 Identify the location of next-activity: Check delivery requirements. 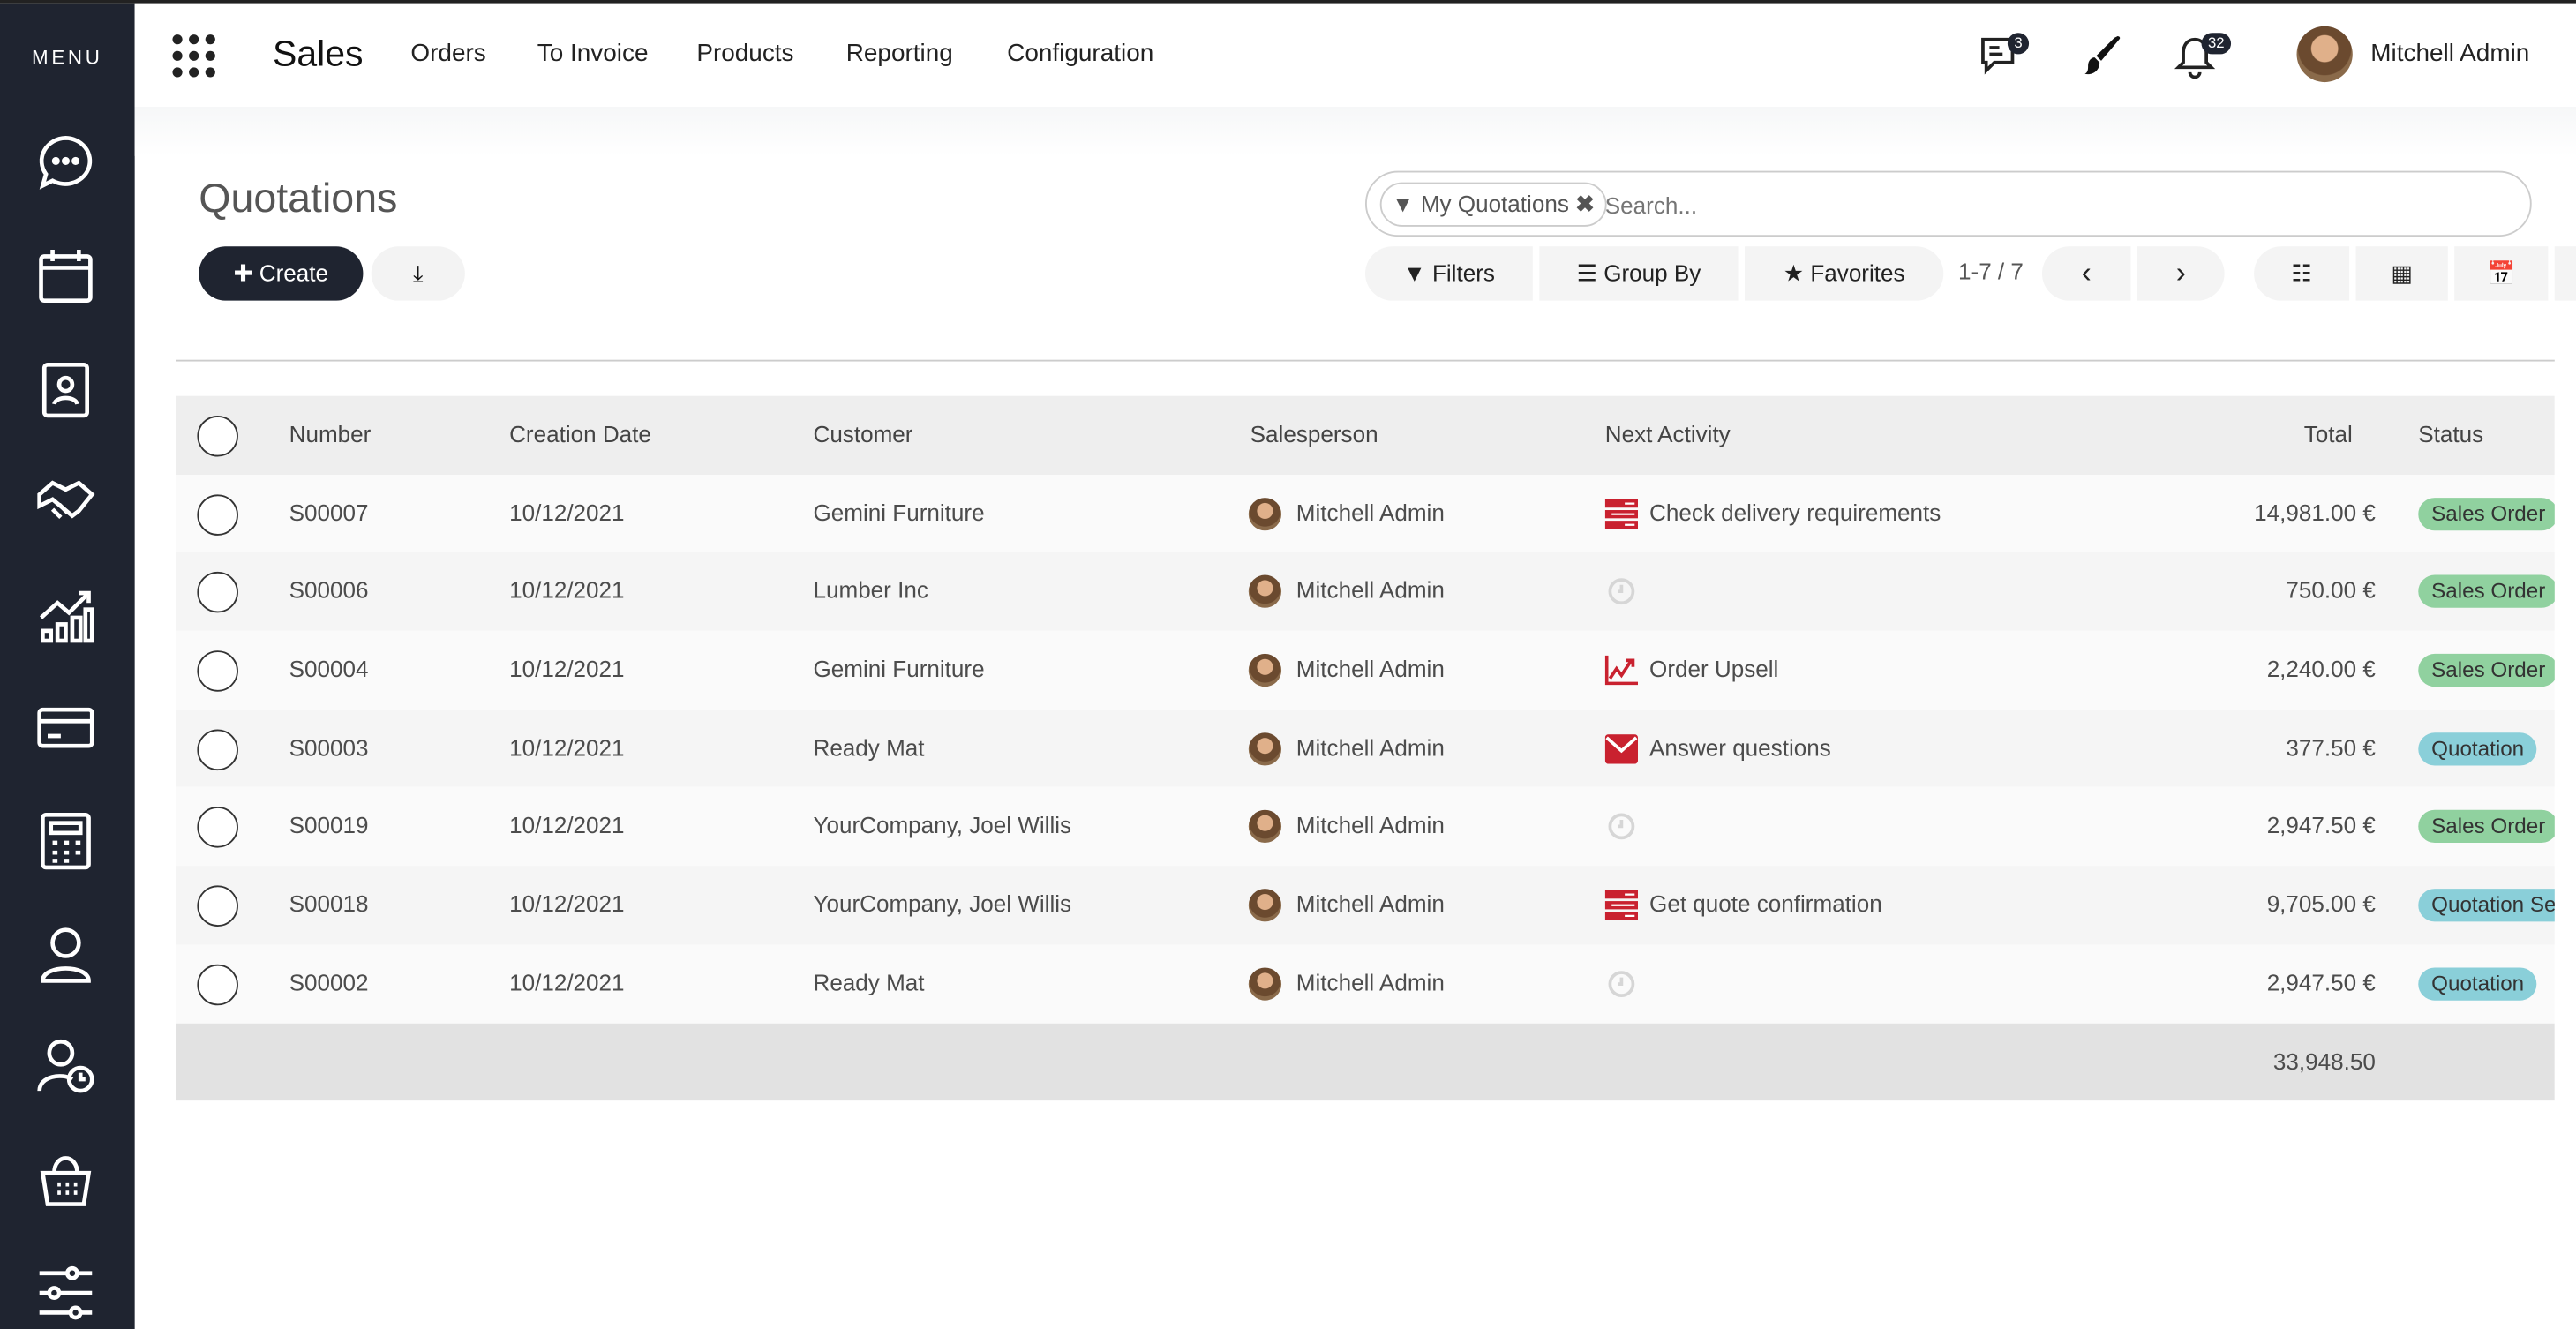
(1795, 512).